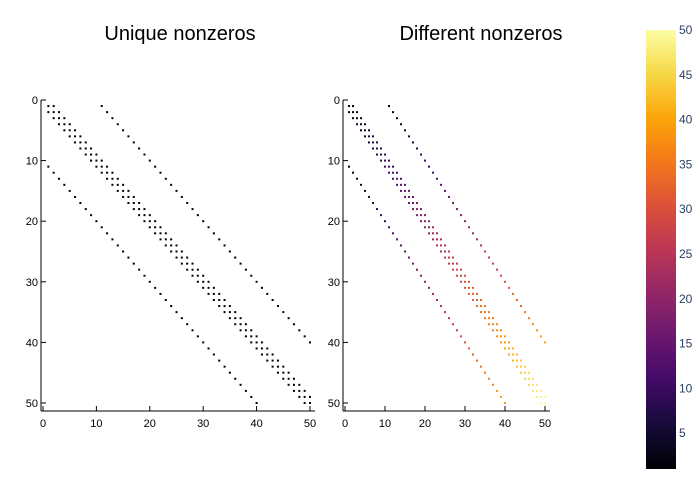 Image resolution: width=700 pixels, height=500 pixels. Describe the element at coordinates (686, 344) in the screenshot. I see `colorbar-tick-label: 15` at that location.